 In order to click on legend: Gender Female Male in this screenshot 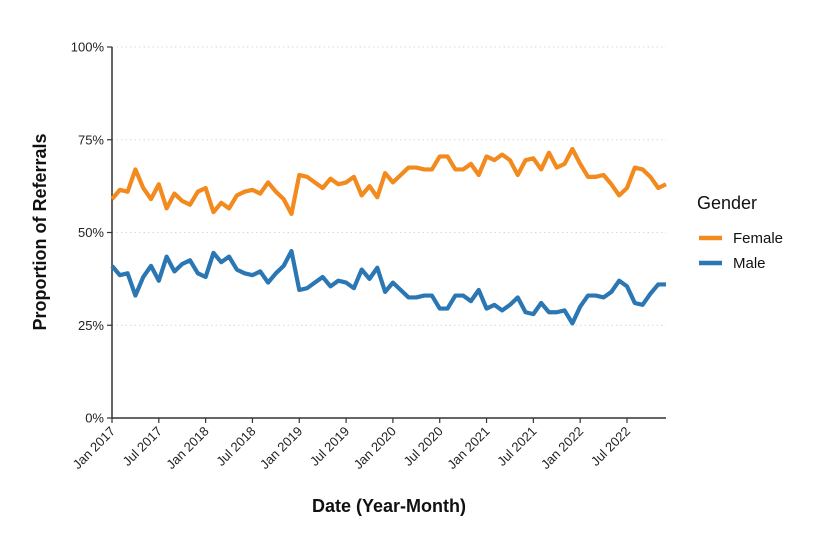, I will do `click(740, 232)`.